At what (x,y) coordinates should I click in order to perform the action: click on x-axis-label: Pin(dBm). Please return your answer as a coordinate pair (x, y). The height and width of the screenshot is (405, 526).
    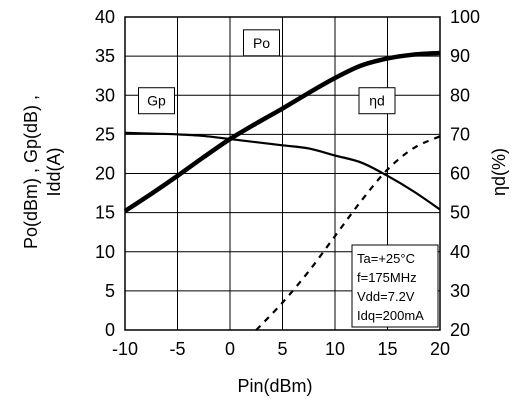
    Looking at the image, I should click on (274, 386).